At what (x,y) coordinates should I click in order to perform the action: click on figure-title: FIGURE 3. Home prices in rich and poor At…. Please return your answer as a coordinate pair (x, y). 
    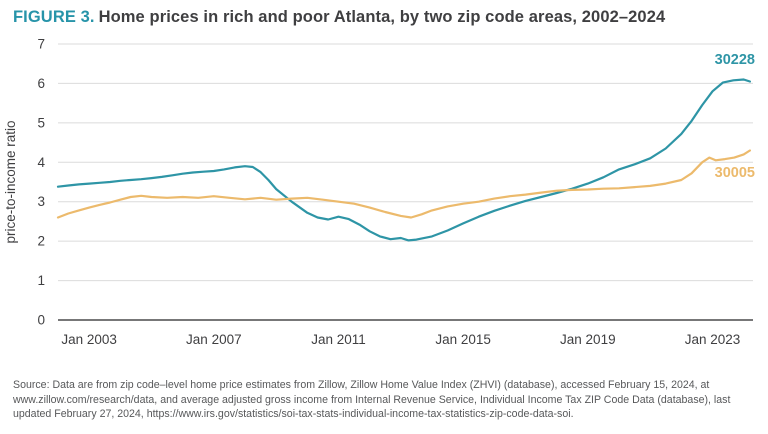
    Looking at the image, I should click on (385, 17).